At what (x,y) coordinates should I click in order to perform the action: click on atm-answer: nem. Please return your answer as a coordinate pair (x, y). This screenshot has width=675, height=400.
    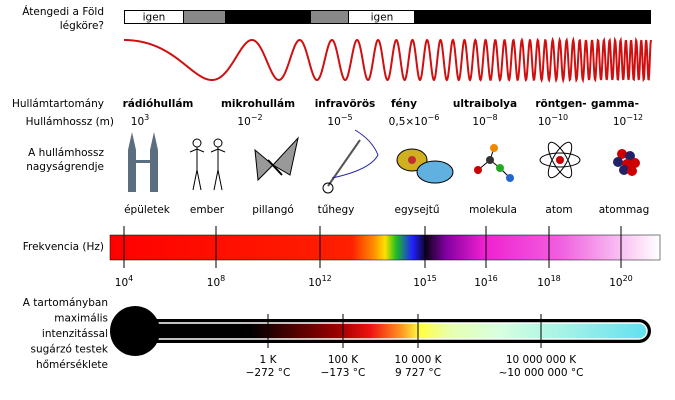
    Looking at the image, I should click on (267, 18).